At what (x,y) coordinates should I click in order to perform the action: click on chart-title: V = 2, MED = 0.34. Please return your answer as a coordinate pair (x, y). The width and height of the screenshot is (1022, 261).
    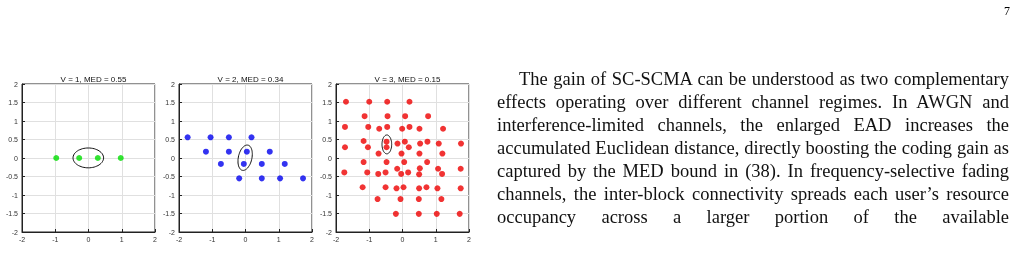
    Looking at the image, I should click on (250, 79).